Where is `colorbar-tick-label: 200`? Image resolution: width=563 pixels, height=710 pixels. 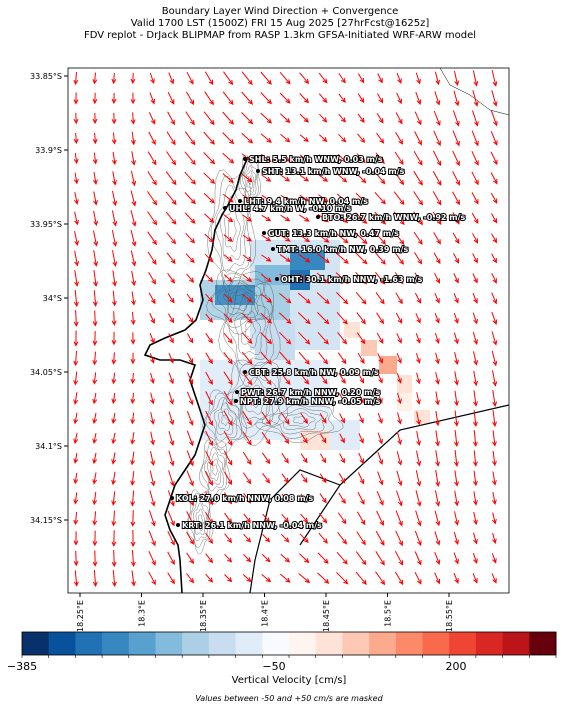 colorbar-tick-label: 200 is located at coordinates (456, 666).